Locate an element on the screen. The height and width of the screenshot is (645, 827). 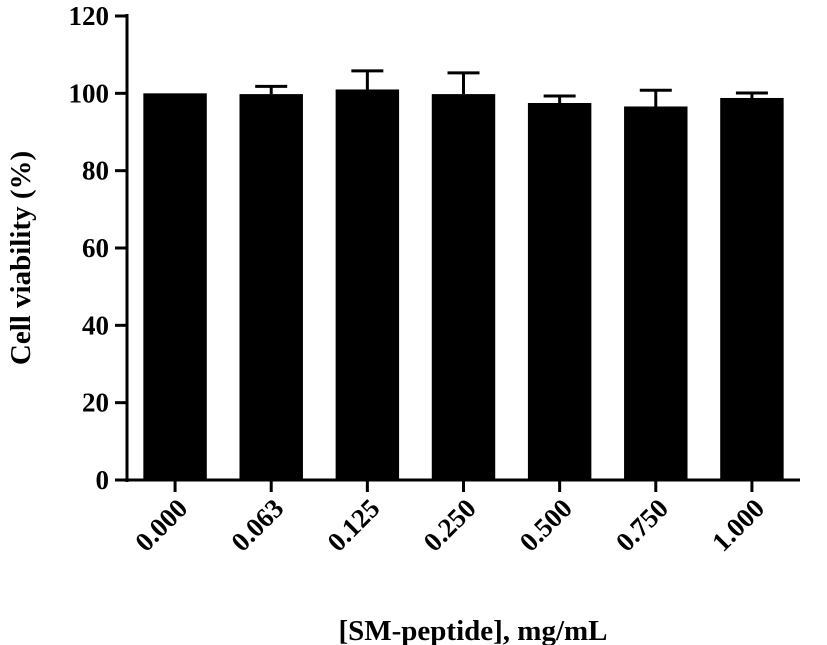
y-tick-label: 80 is located at coordinates (95, 171).